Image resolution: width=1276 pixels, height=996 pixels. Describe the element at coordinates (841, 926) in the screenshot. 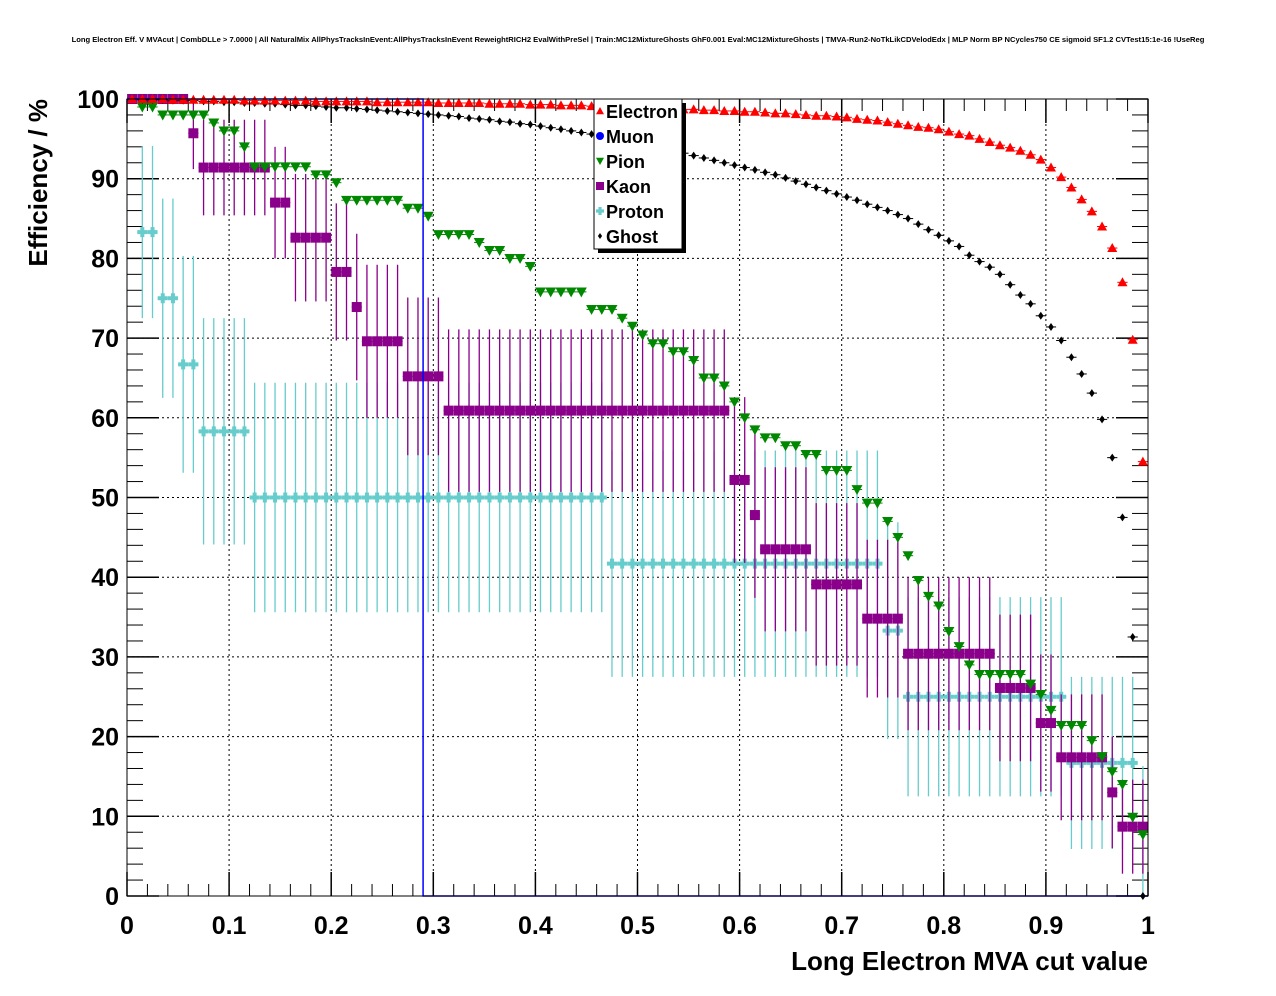

I see `x-tick-label: 0.7` at that location.